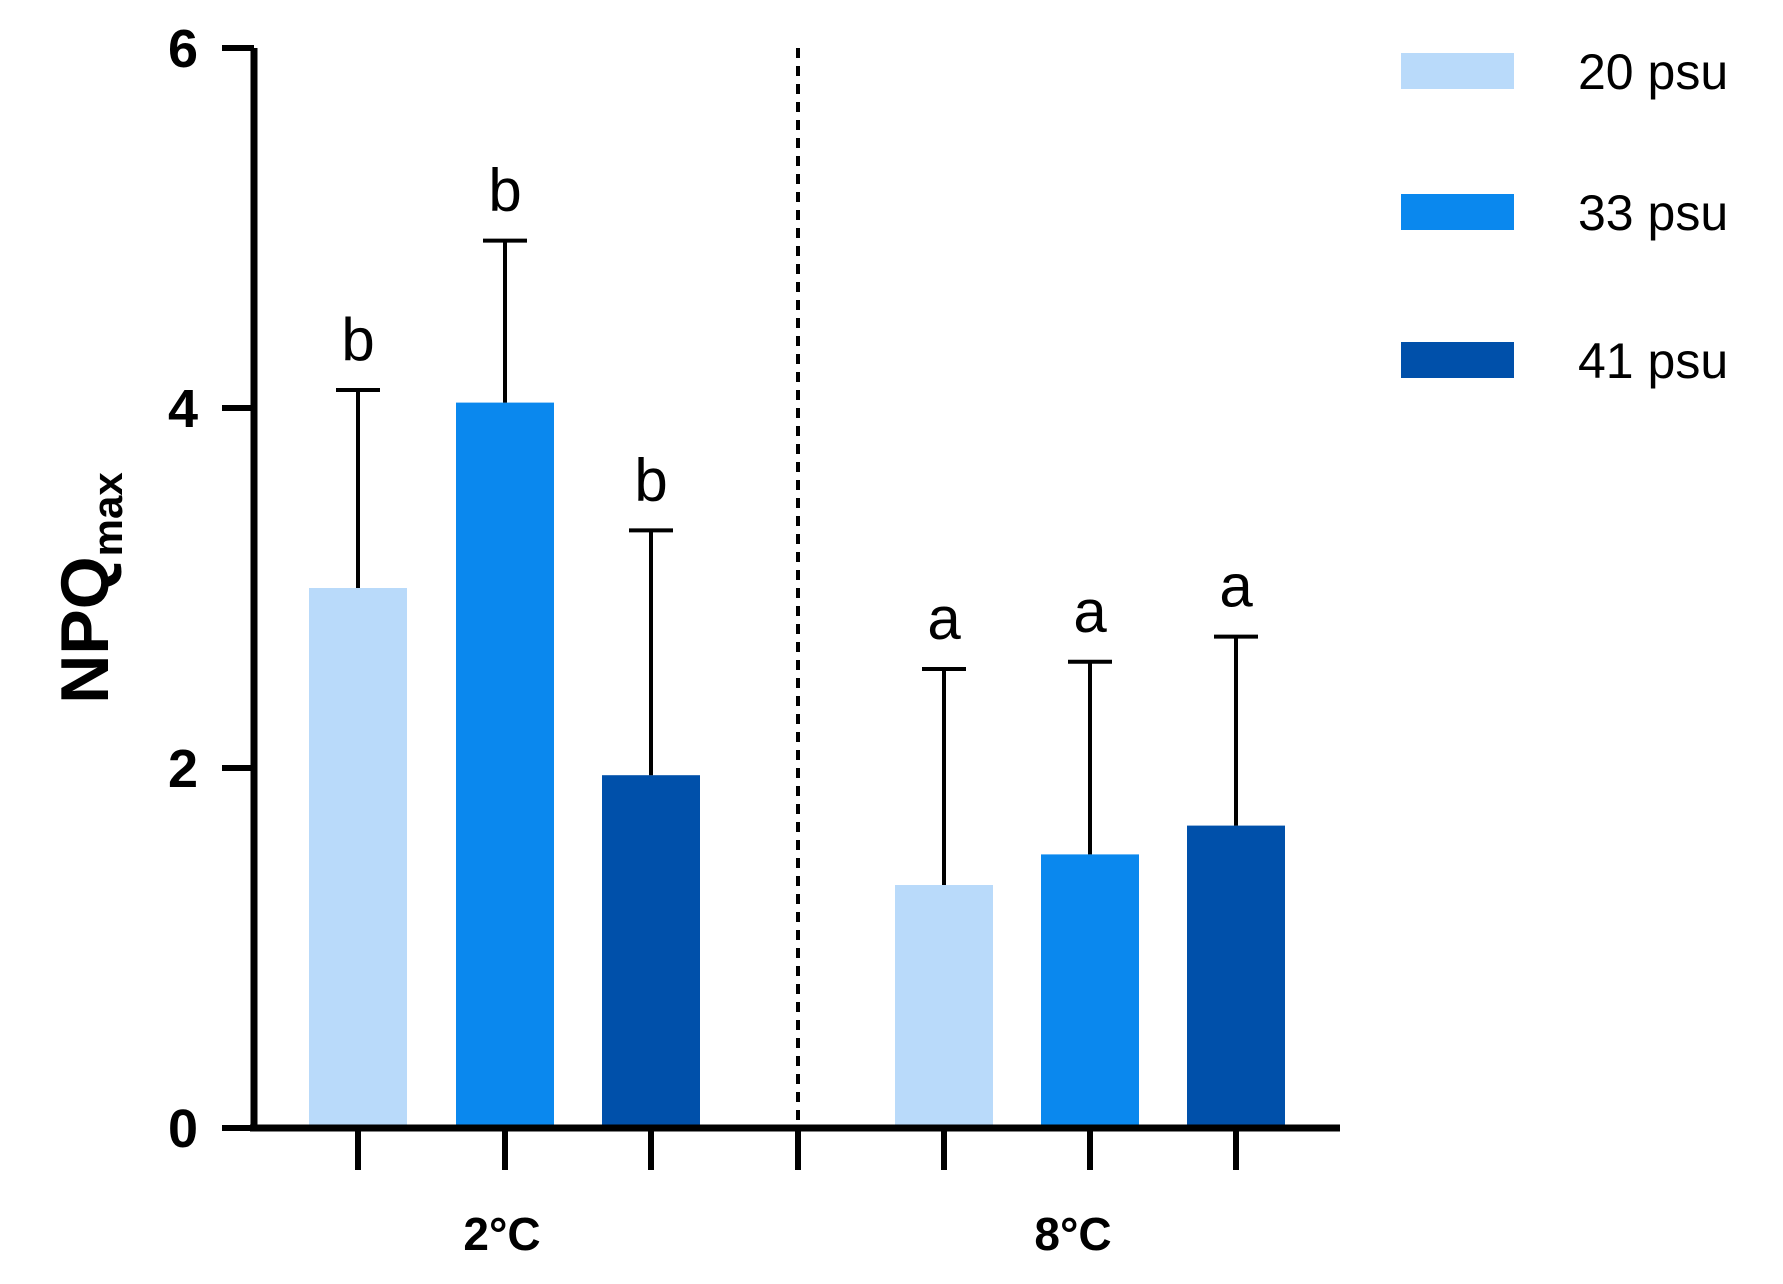 Image resolution: width=1783 pixels, height=1284 pixels. Describe the element at coordinates (85, 629) in the screenshot. I see `y-axis-label-main: NPQ` at that location.